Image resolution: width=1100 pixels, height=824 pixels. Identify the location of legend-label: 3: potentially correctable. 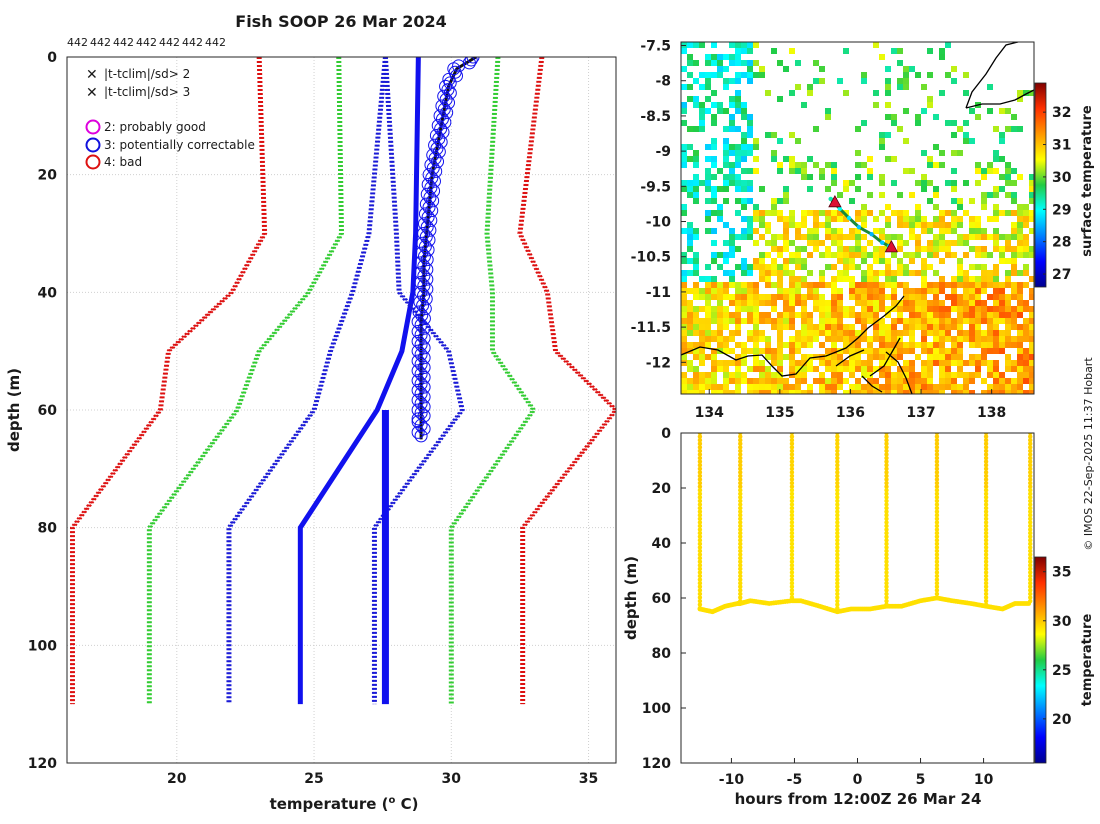
(179, 145).